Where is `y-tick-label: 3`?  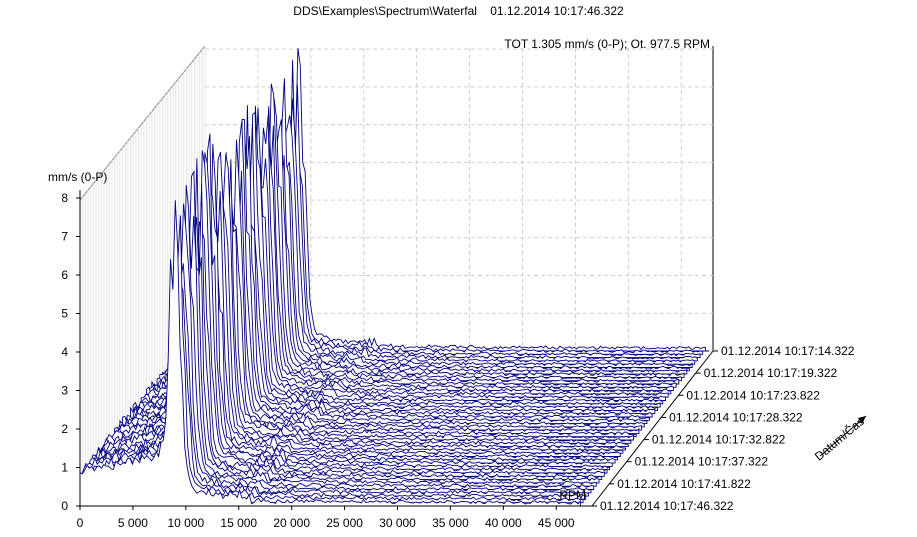
y-tick-label: 3 is located at coordinates (64, 391).